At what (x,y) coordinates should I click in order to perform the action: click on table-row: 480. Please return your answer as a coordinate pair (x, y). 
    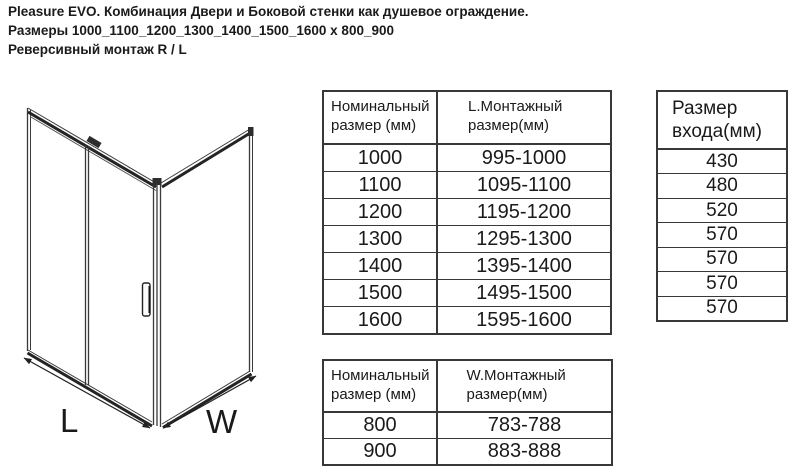
    Looking at the image, I should click on (722, 185).